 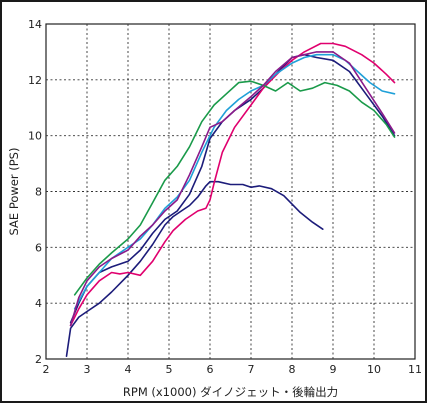 I want to click on x-tick-label: 11, so click(x=415, y=369).